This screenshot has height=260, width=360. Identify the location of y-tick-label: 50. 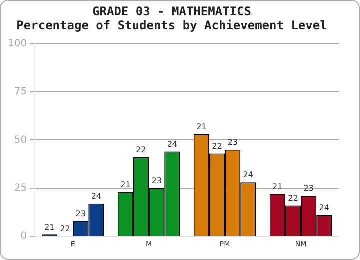
(21, 140).